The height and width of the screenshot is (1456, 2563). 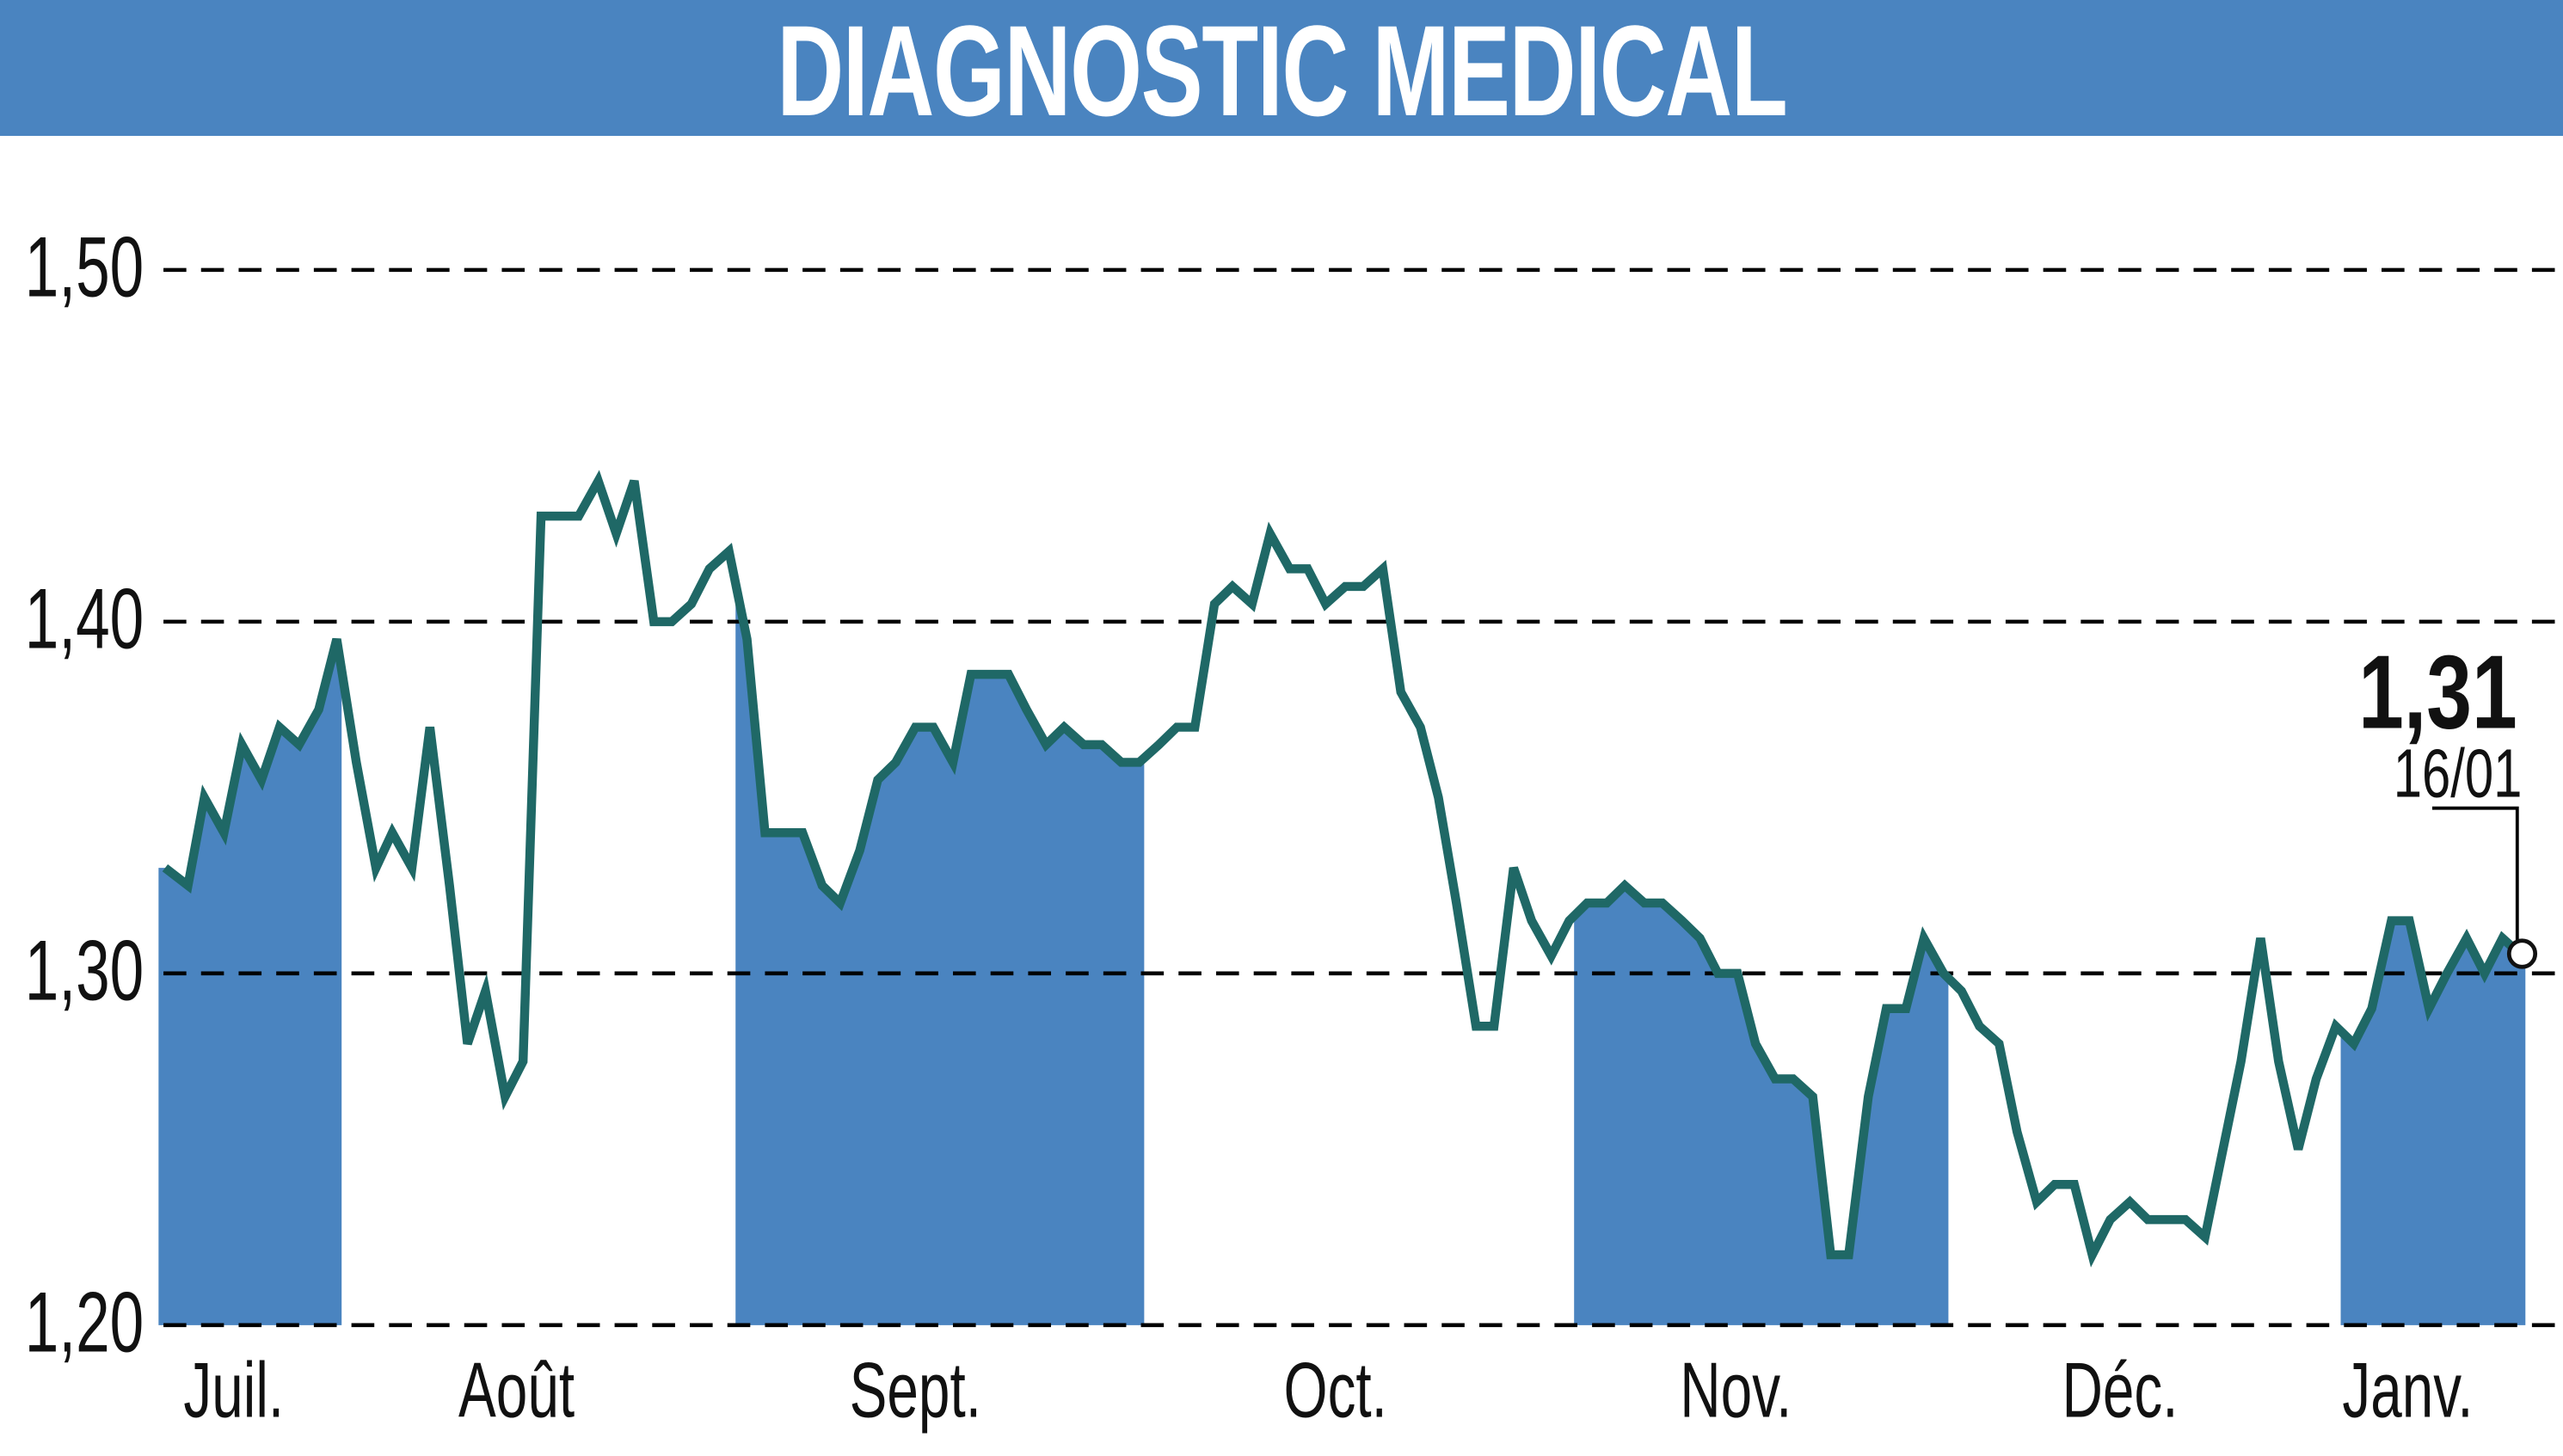 What do you see at coordinates (84, 267) in the screenshot?
I see `y-tick-label: 1,50` at bounding box center [84, 267].